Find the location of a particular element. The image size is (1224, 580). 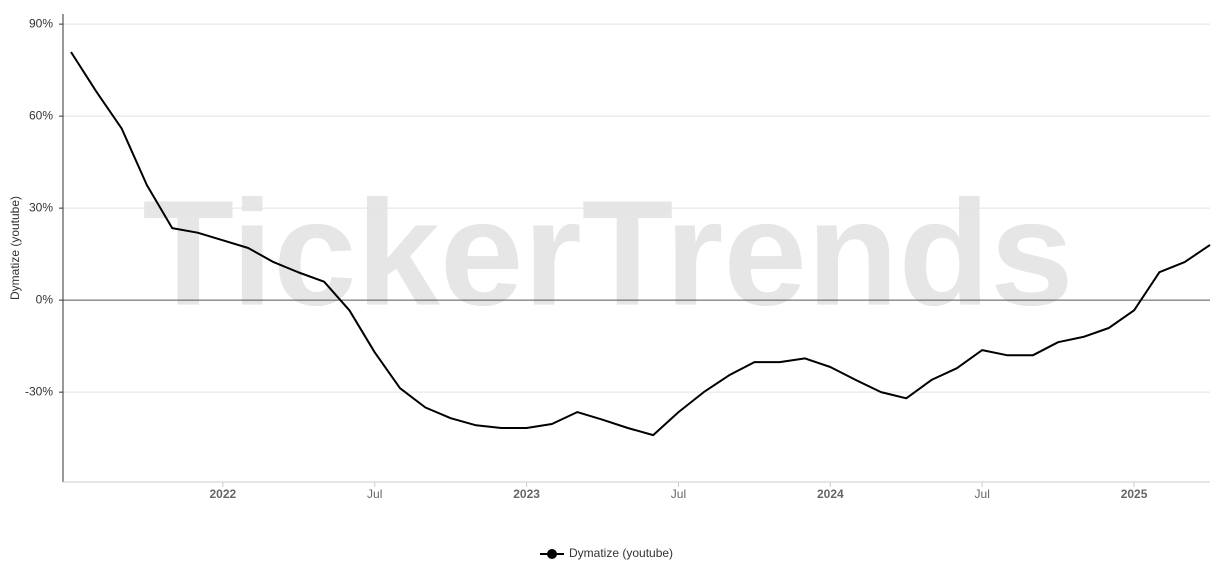

x-tick-label: 2022 is located at coordinates (223, 494).